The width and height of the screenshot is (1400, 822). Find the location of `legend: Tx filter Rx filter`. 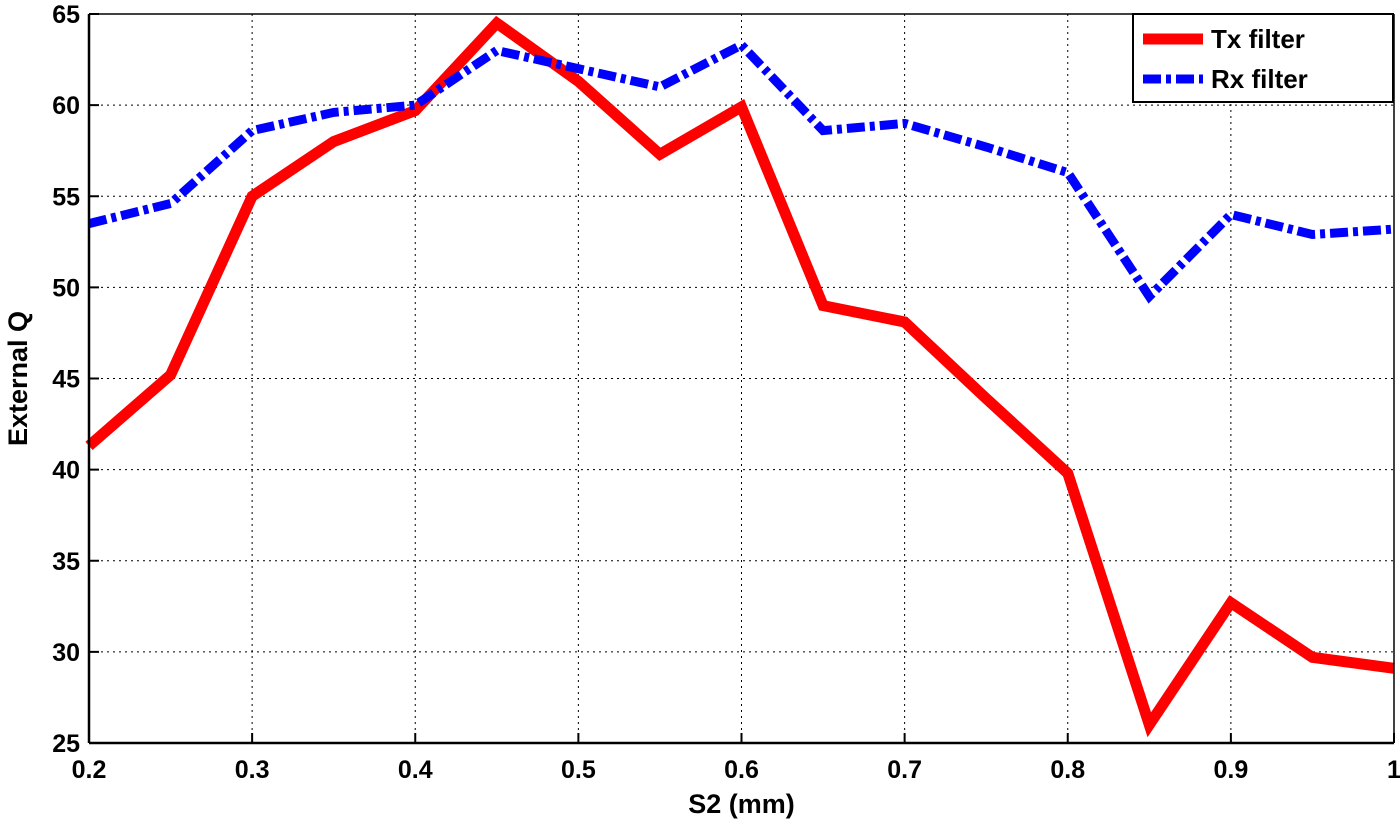

legend: Tx filter Rx filter is located at coordinates (1263, 58).